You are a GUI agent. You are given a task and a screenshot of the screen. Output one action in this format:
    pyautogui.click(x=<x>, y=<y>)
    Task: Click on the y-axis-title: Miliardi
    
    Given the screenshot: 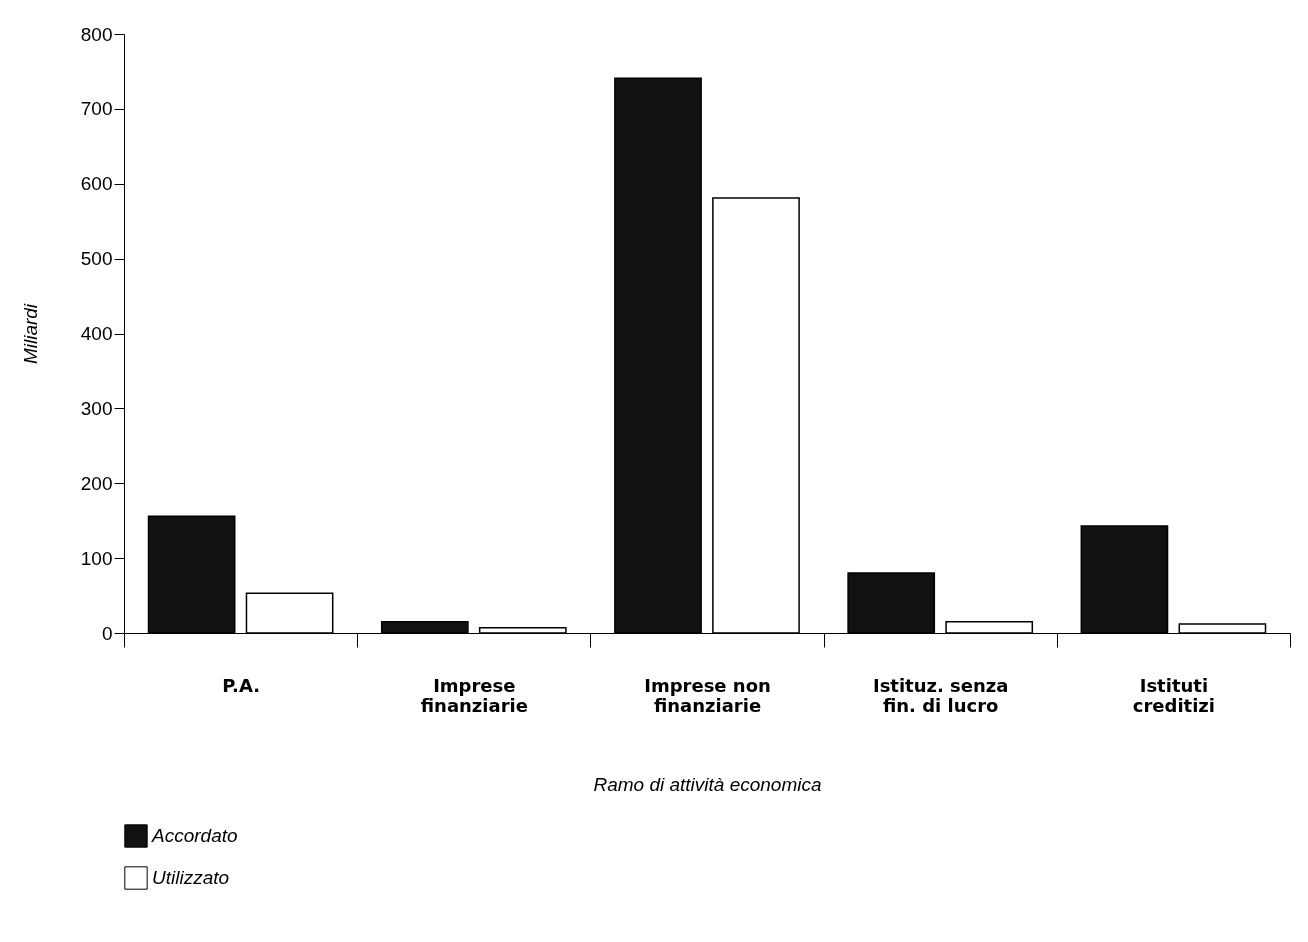 What is the action you would take?
    pyautogui.click(x=30, y=334)
    